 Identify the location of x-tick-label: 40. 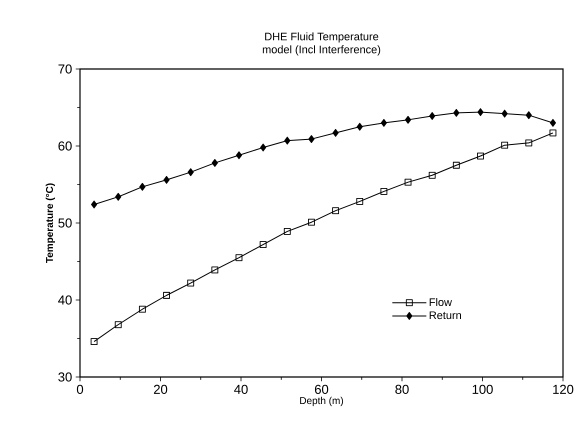
(241, 389).